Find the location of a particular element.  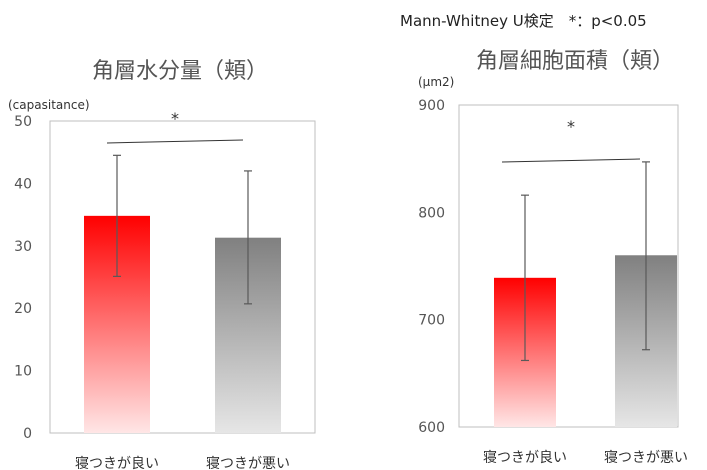

y-axis-unit-label: (μm2) is located at coordinates (436, 82).